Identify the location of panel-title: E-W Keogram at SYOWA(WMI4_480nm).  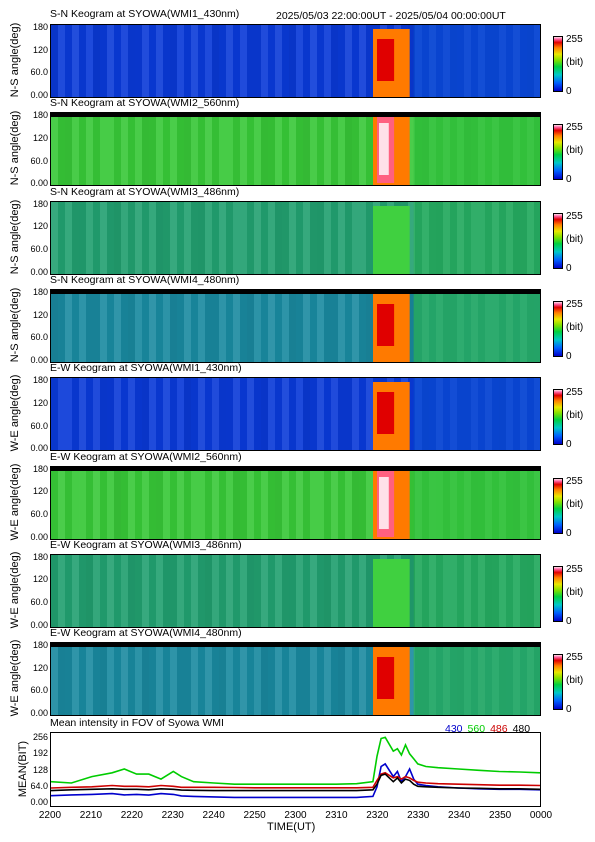
(146, 633).